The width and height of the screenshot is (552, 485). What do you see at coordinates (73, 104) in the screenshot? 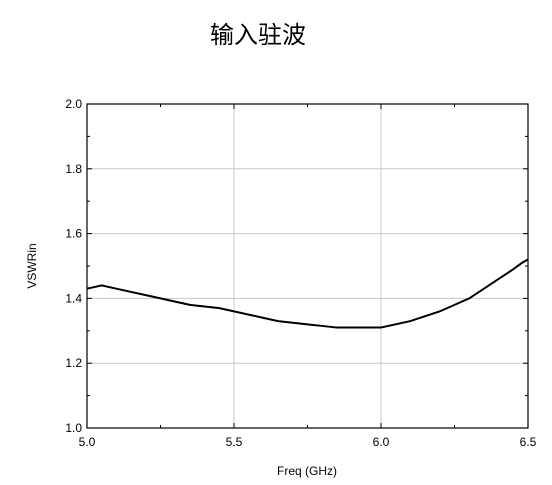
I see `y-tick-label: 2.0` at bounding box center [73, 104].